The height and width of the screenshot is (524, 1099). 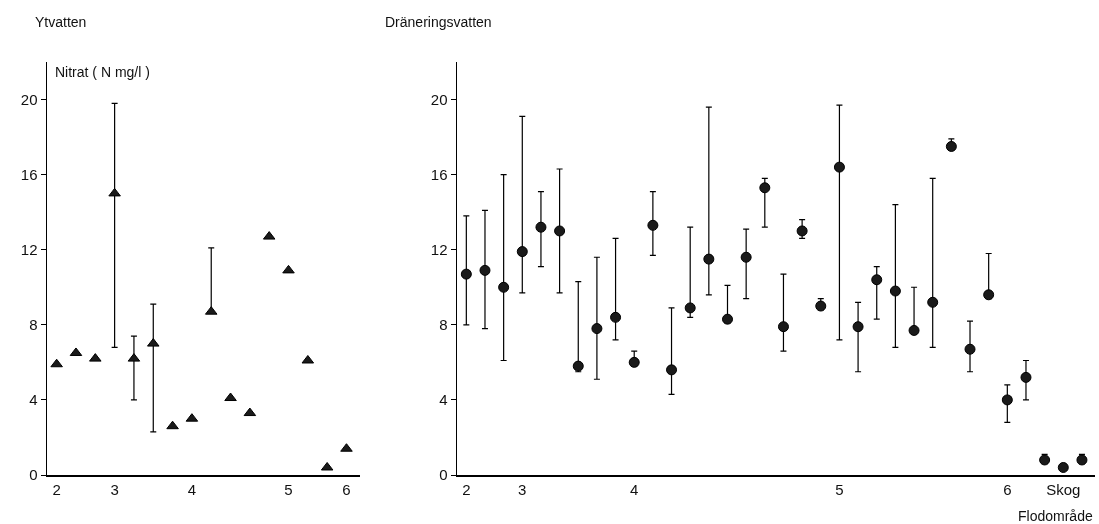 What do you see at coordinates (1063, 489) in the screenshot?
I see `x-tick-label: Skog` at bounding box center [1063, 489].